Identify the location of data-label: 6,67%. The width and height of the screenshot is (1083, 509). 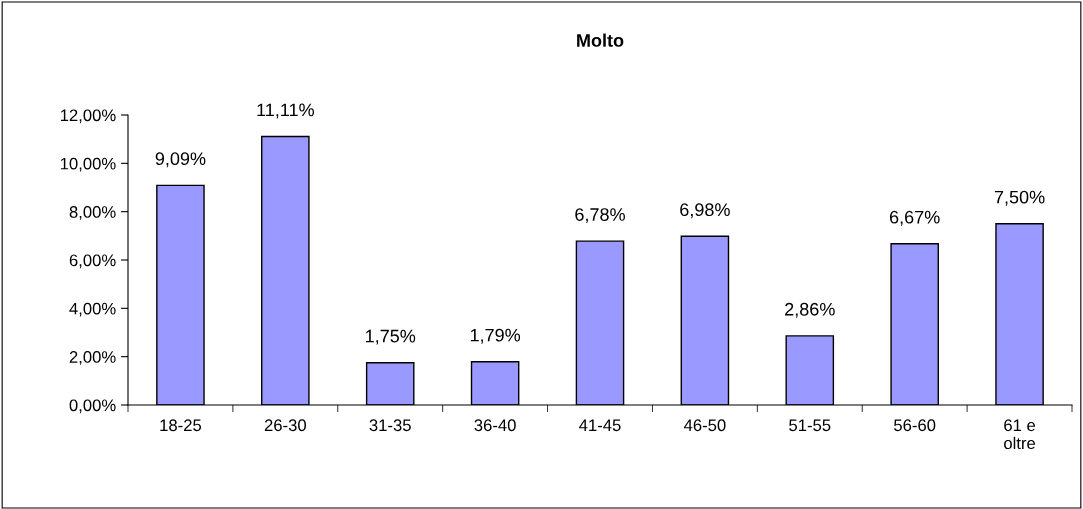
(914, 218).